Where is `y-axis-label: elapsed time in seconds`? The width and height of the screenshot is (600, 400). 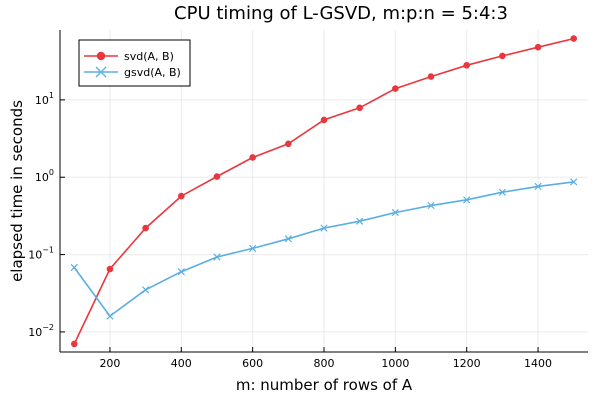
y-axis-label: elapsed time in seconds is located at coordinates (17, 191).